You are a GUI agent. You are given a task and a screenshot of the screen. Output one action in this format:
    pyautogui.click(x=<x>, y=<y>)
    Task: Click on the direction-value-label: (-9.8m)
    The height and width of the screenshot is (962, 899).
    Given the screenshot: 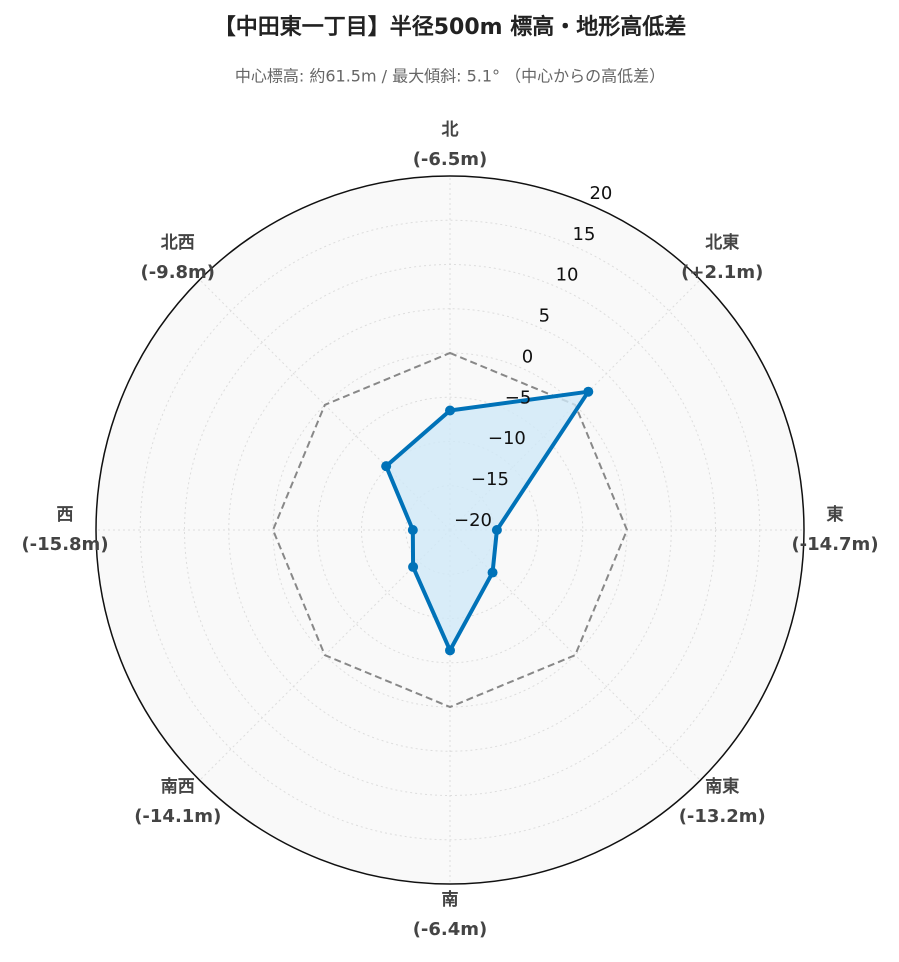 What is the action you would take?
    pyautogui.click(x=177, y=272)
    